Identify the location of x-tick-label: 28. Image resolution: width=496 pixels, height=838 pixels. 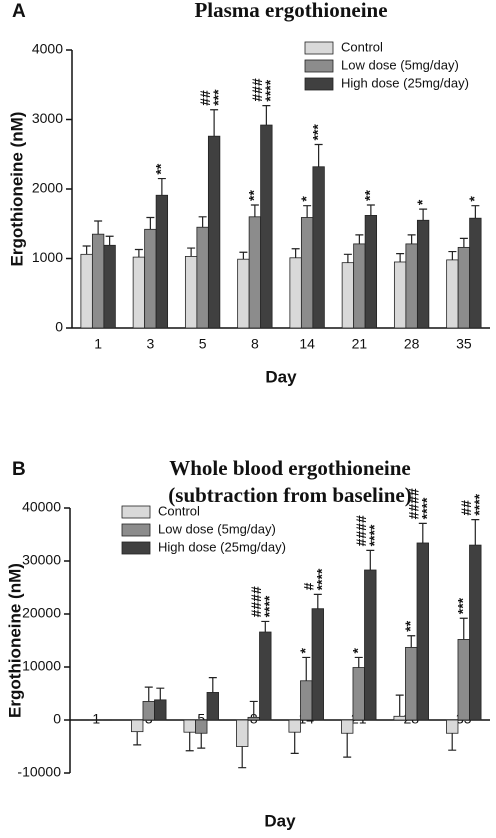
(412, 344).